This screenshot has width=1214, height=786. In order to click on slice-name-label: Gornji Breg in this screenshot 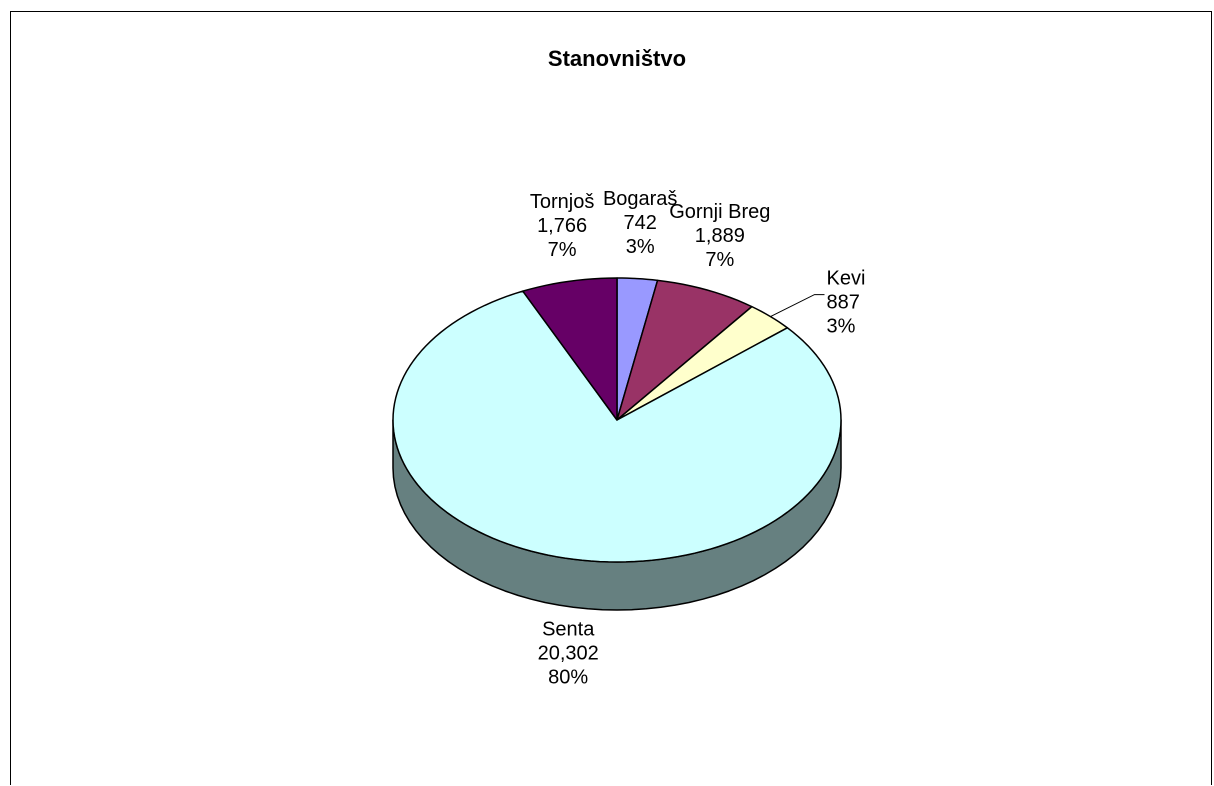, I will do `click(719, 212)`.